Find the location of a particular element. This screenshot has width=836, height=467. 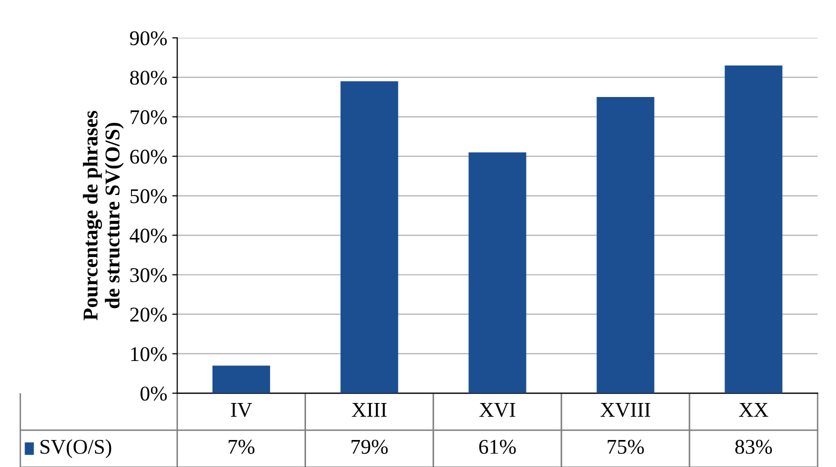

y-tick-label: 20% is located at coordinates (148, 315).